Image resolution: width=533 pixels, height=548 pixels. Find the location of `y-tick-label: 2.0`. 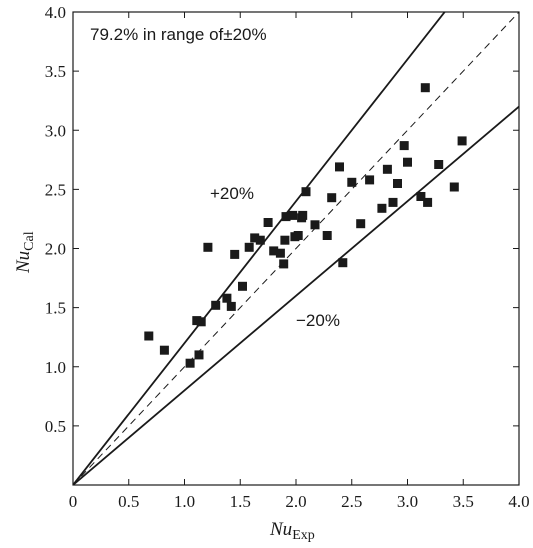

y-tick-label: 2.0 is located at coordinates (55, 249).